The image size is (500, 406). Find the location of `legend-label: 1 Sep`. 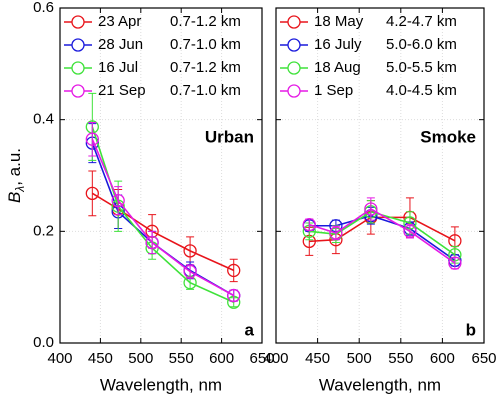

legend-label: 1 Sep is located at coordinates (333, 90).